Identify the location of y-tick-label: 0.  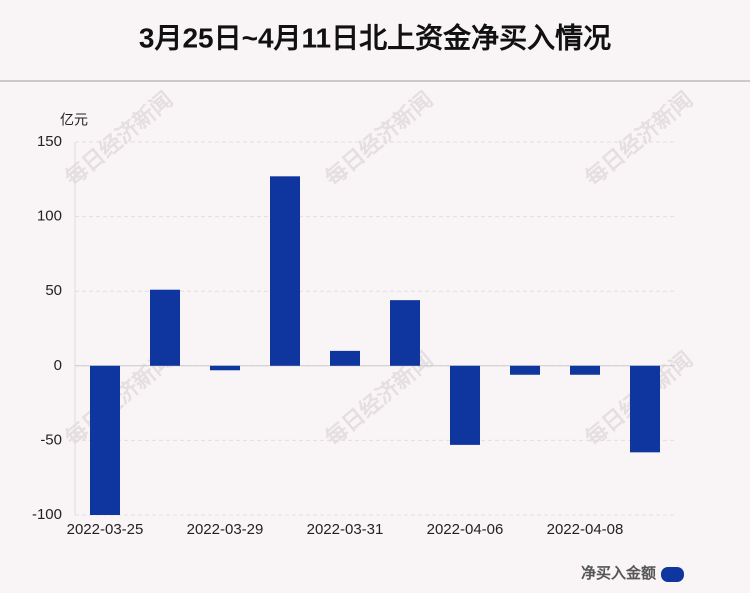
(58, 365).